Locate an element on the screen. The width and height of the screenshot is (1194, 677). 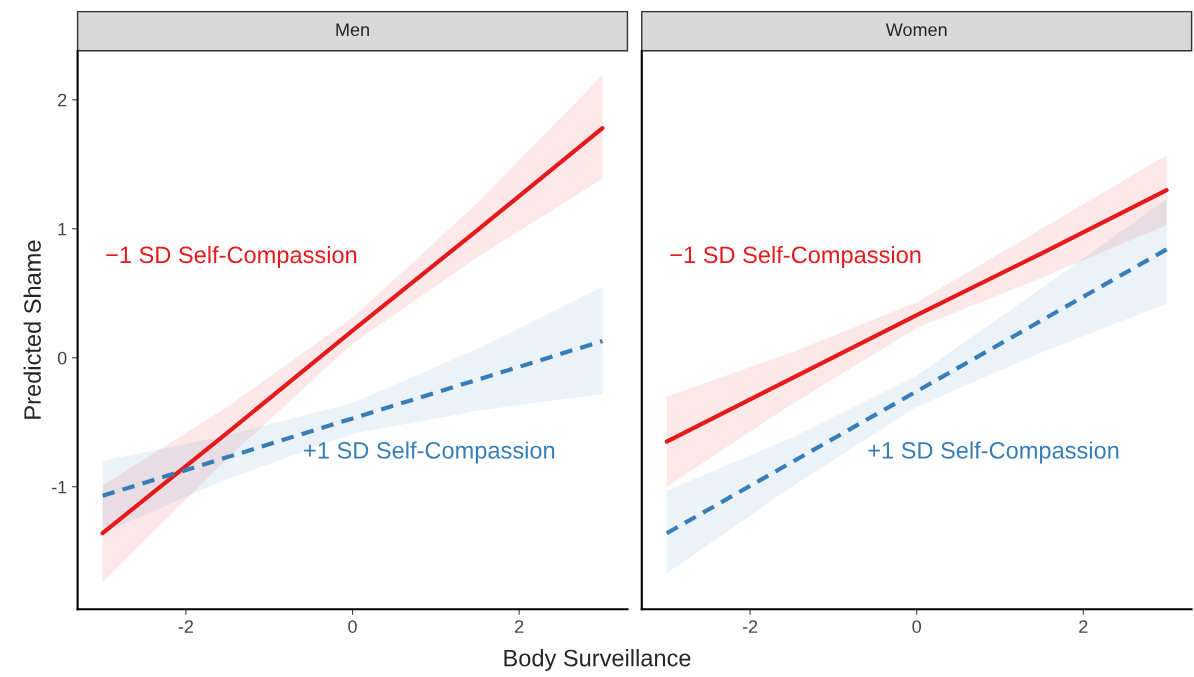
x-axis-title: Body Surveillance is located at coordinates (597, 660).